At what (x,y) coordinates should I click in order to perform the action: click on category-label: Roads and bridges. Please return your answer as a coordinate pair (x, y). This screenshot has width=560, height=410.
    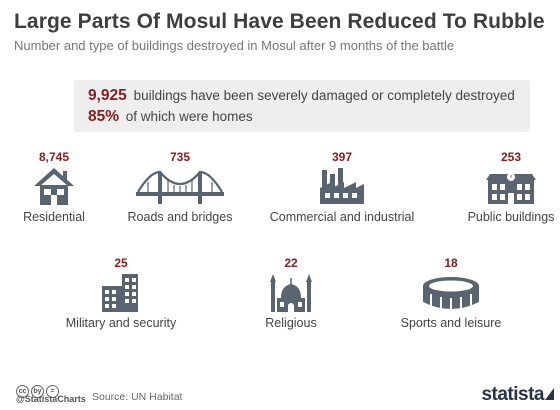
    Looking at the image, I should click on (180, 217).